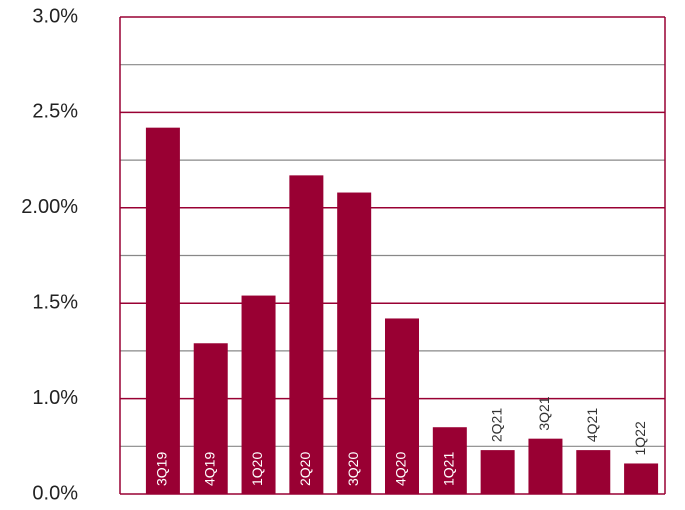  What do you see at coordinates (401, 469) in the screenshot?
I see `category-label: 4Q20` at bounding box center [401, 469].